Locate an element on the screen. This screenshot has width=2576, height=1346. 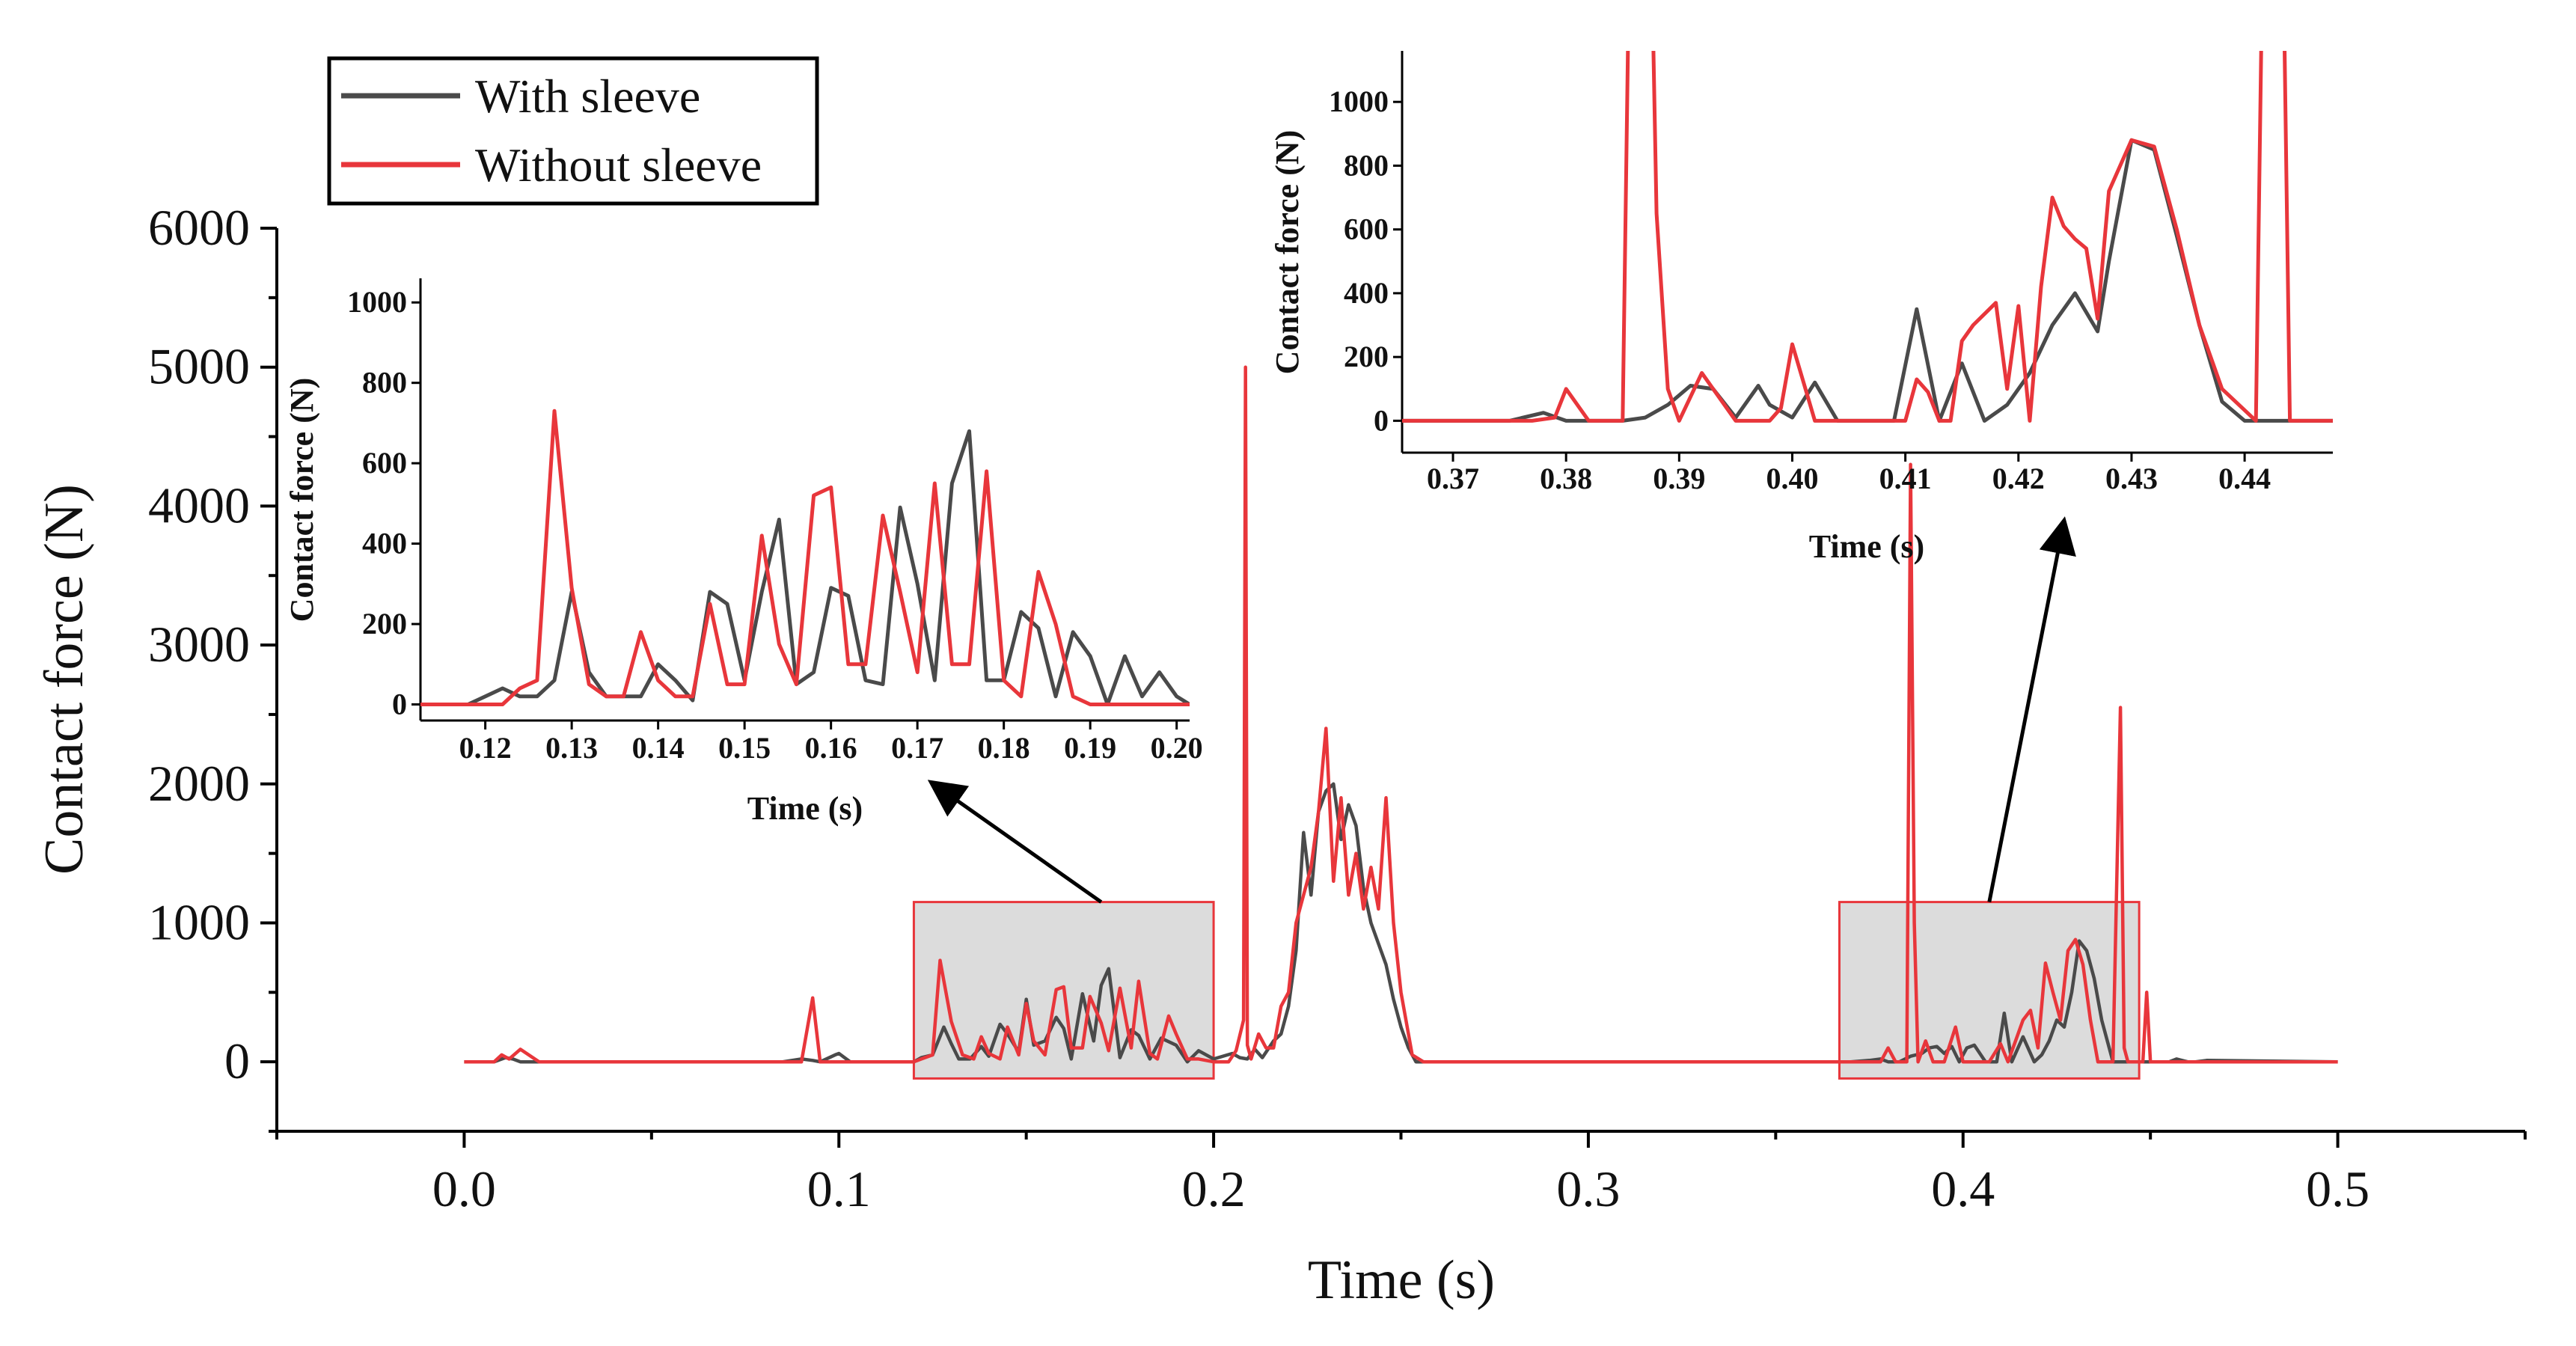
main-x-tick-label: 0.2 is located at coordinates (1214, 1188).